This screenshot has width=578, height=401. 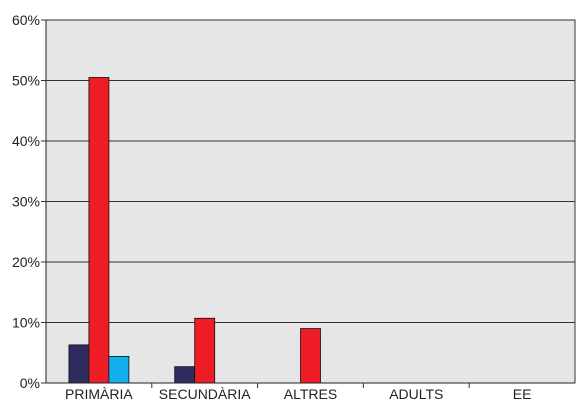 What do you see at coordinates (310, 393) in the screenshot?
I see `x-tick-label: ALTRES` at bounding box center [310, 393].